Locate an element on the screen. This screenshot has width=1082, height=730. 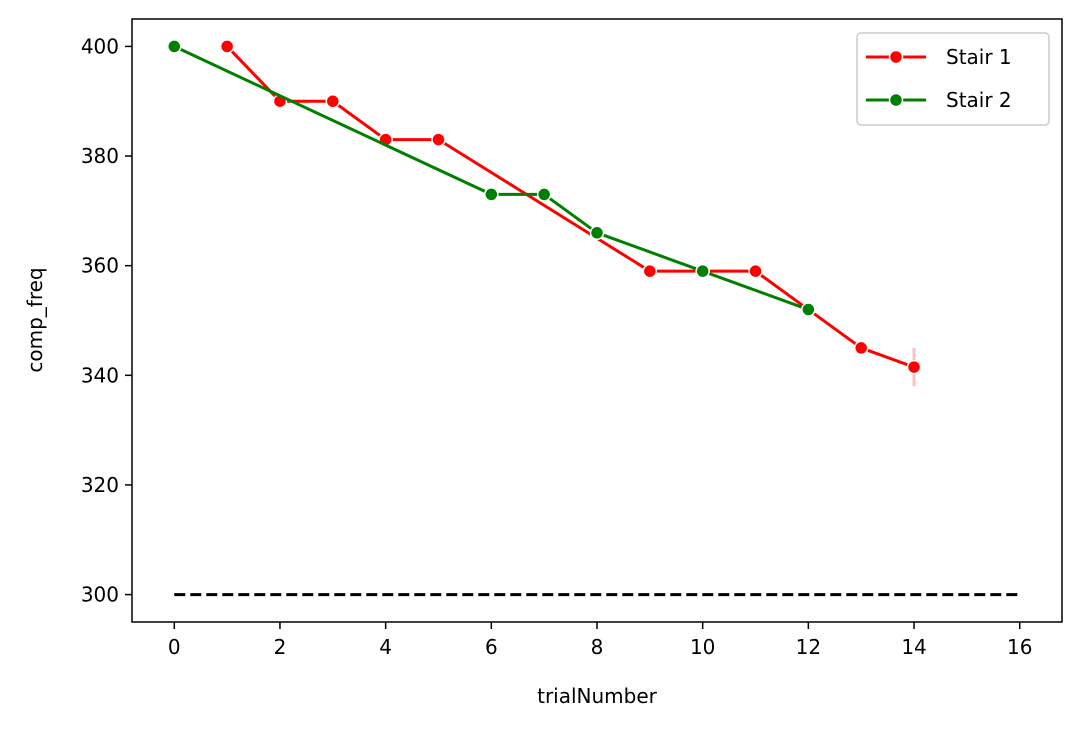
legend: Stair 1 Stair 2 is located at coordinates (953, 79).